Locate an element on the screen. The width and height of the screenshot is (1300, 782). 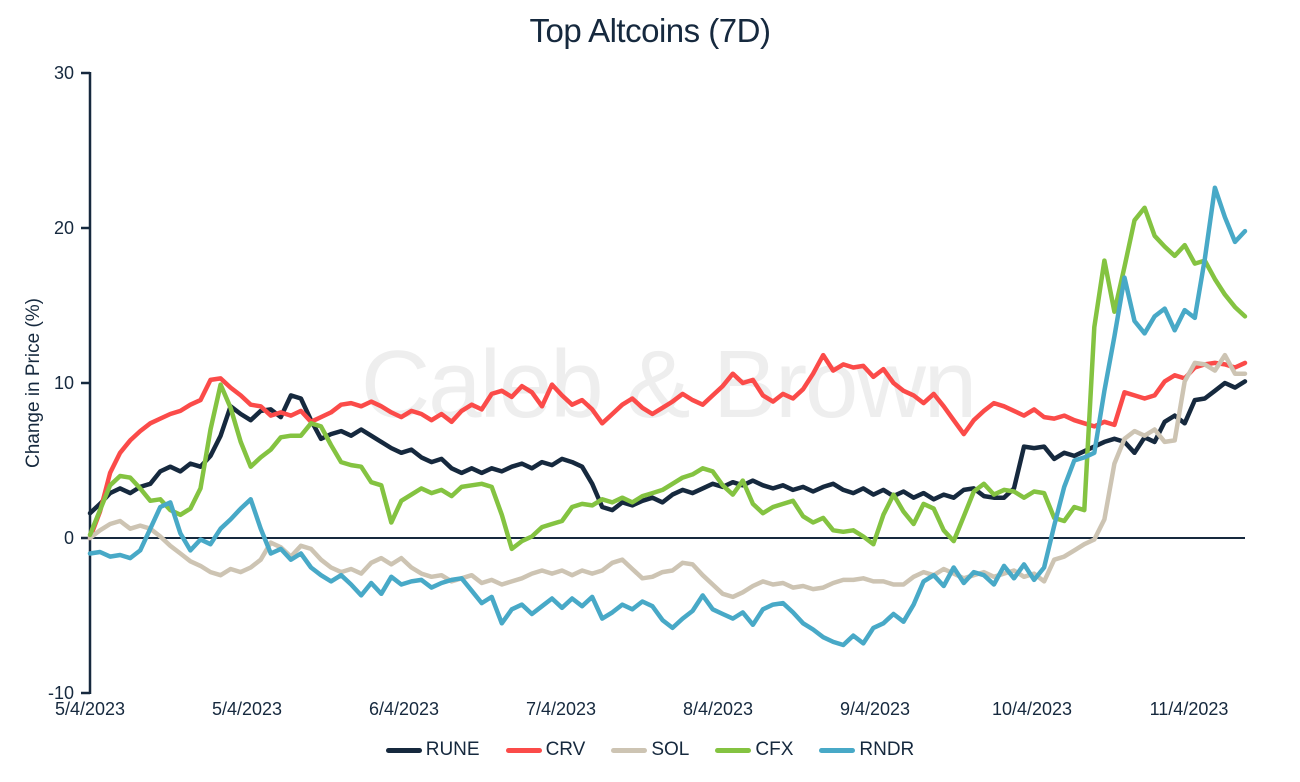
x-tick-label: 6/4/2023 is located at coordinates (404, 709).